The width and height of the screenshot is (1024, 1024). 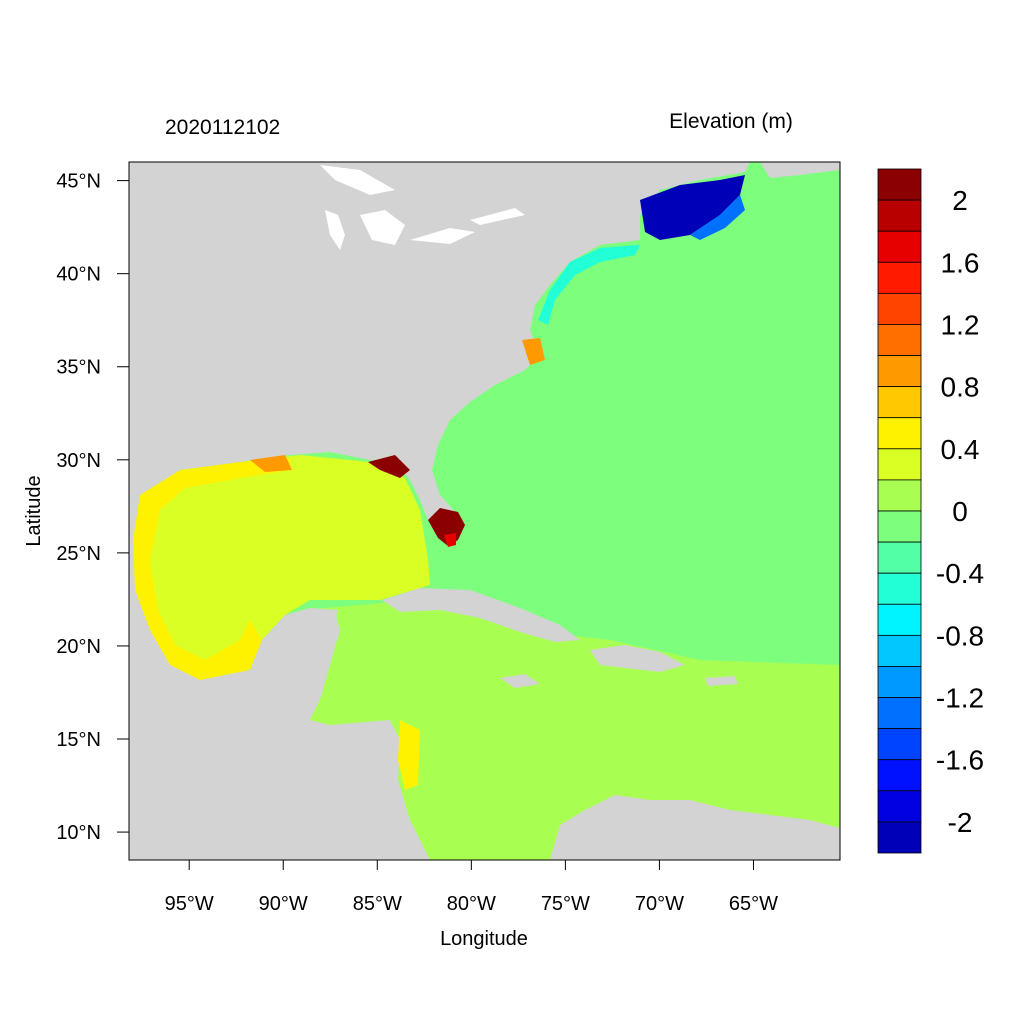 I want to click on florida-tip-surge, so click(x=450, y=540).